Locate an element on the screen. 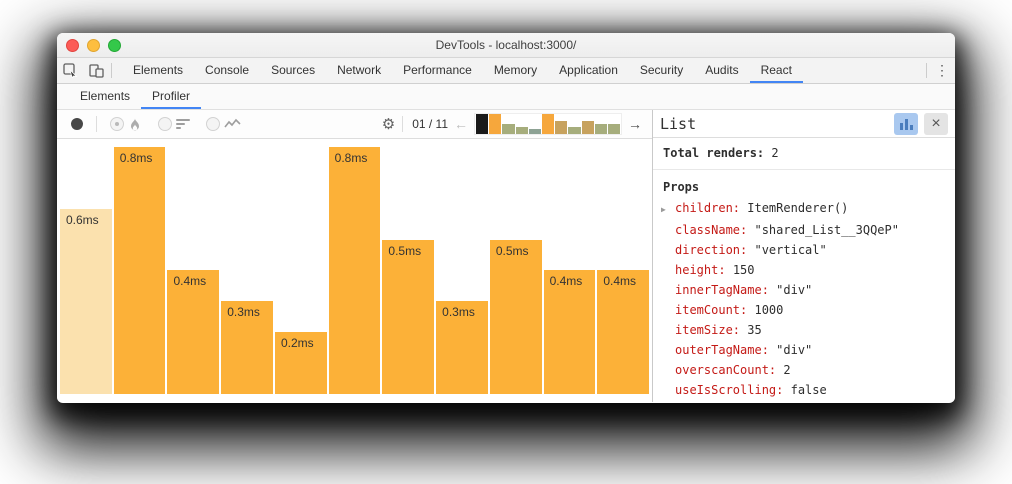 The image size is (1012, 484). prop-key: width is located at coordinates (700, 401).